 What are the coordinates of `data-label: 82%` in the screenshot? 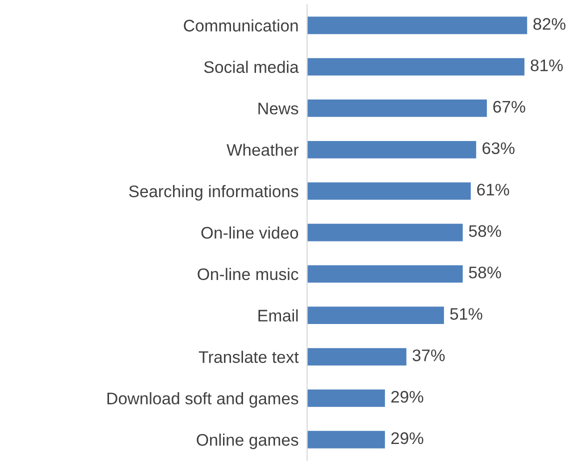 It's located at (549, 24).